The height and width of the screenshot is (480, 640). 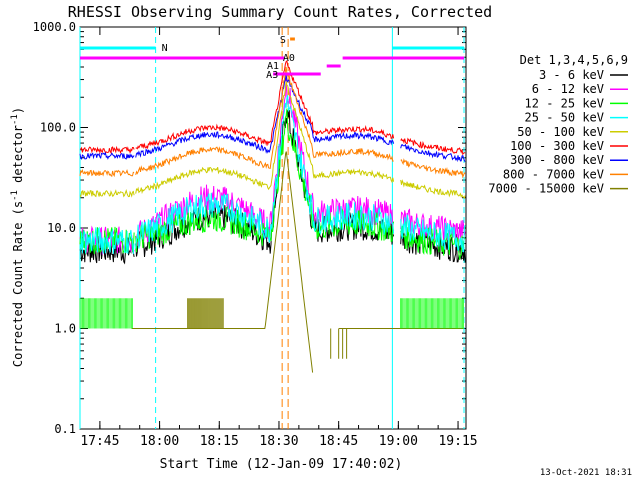 What do you see at coordinates (272, 75) in the screenshot?
I see `flag-label-a3: A3` at bounding box center [272, 75].